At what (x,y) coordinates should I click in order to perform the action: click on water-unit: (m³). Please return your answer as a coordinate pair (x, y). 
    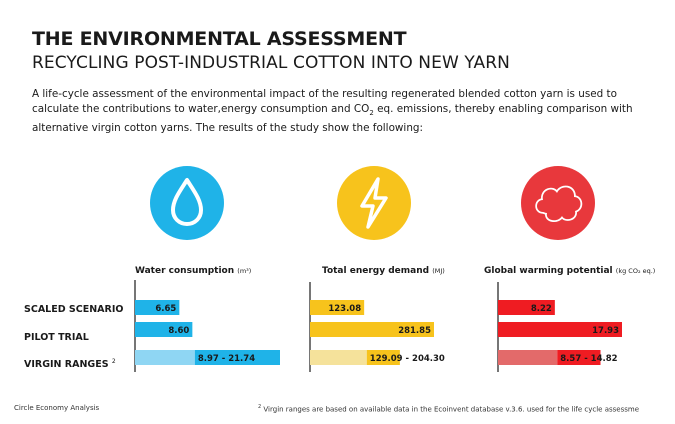
    Looking at the image, I should click on (244, 271).